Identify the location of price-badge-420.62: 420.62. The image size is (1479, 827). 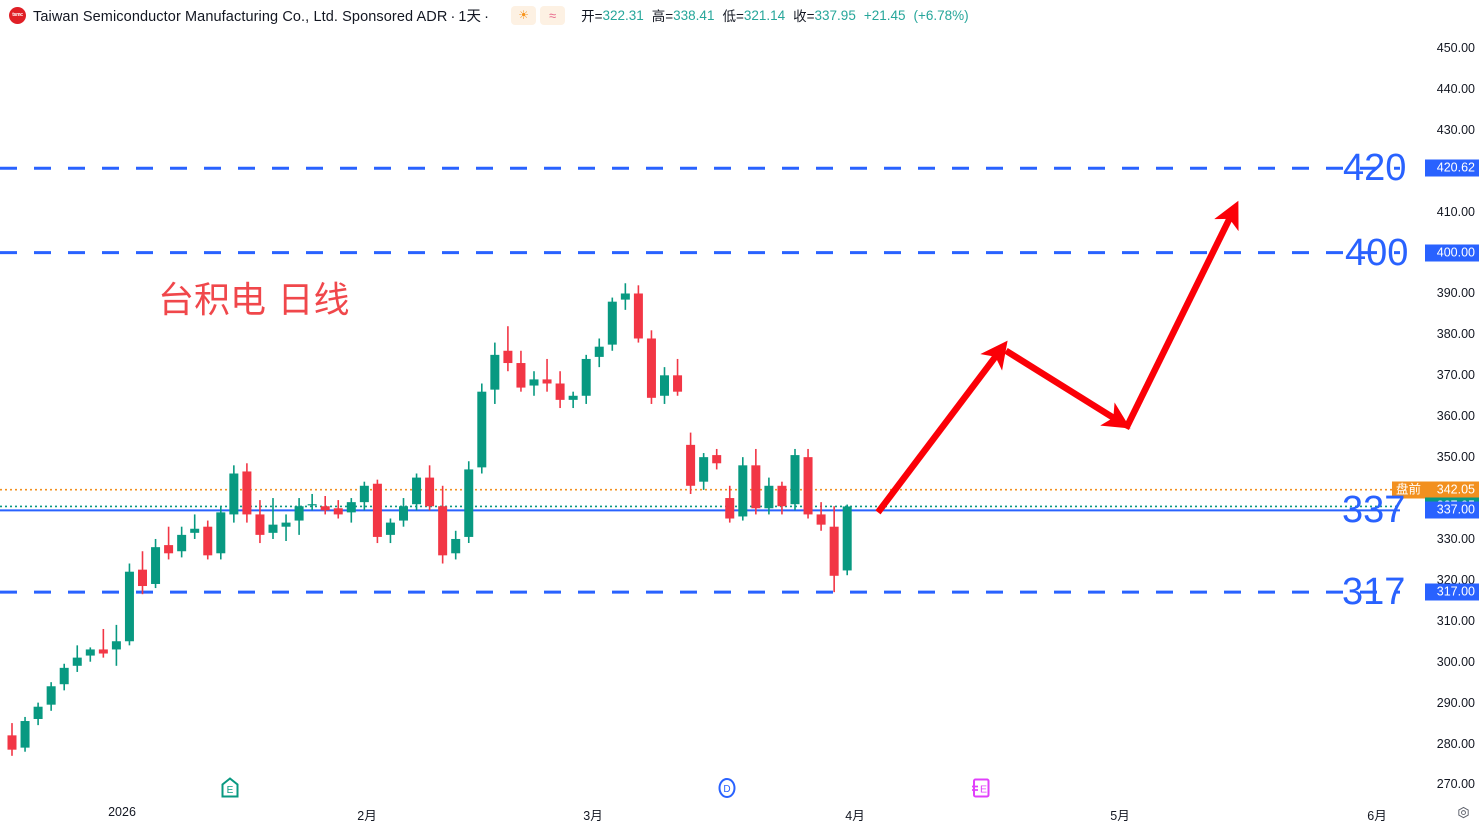
(1452, 168).